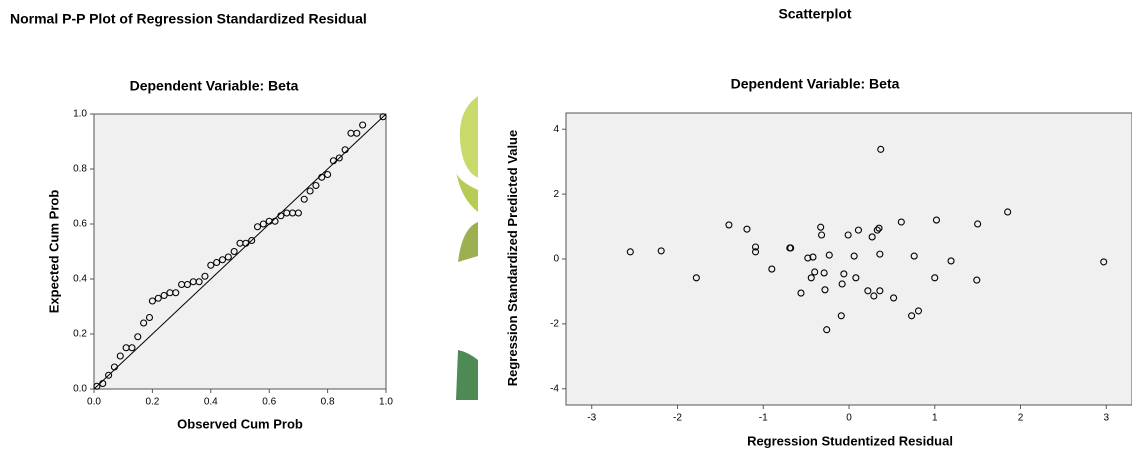 The height and width of the screenshot is (451, 1132). Describe the element at coordinates (328, 402) in the screenshot. I see `x-tick-label: 0.8` at that location.